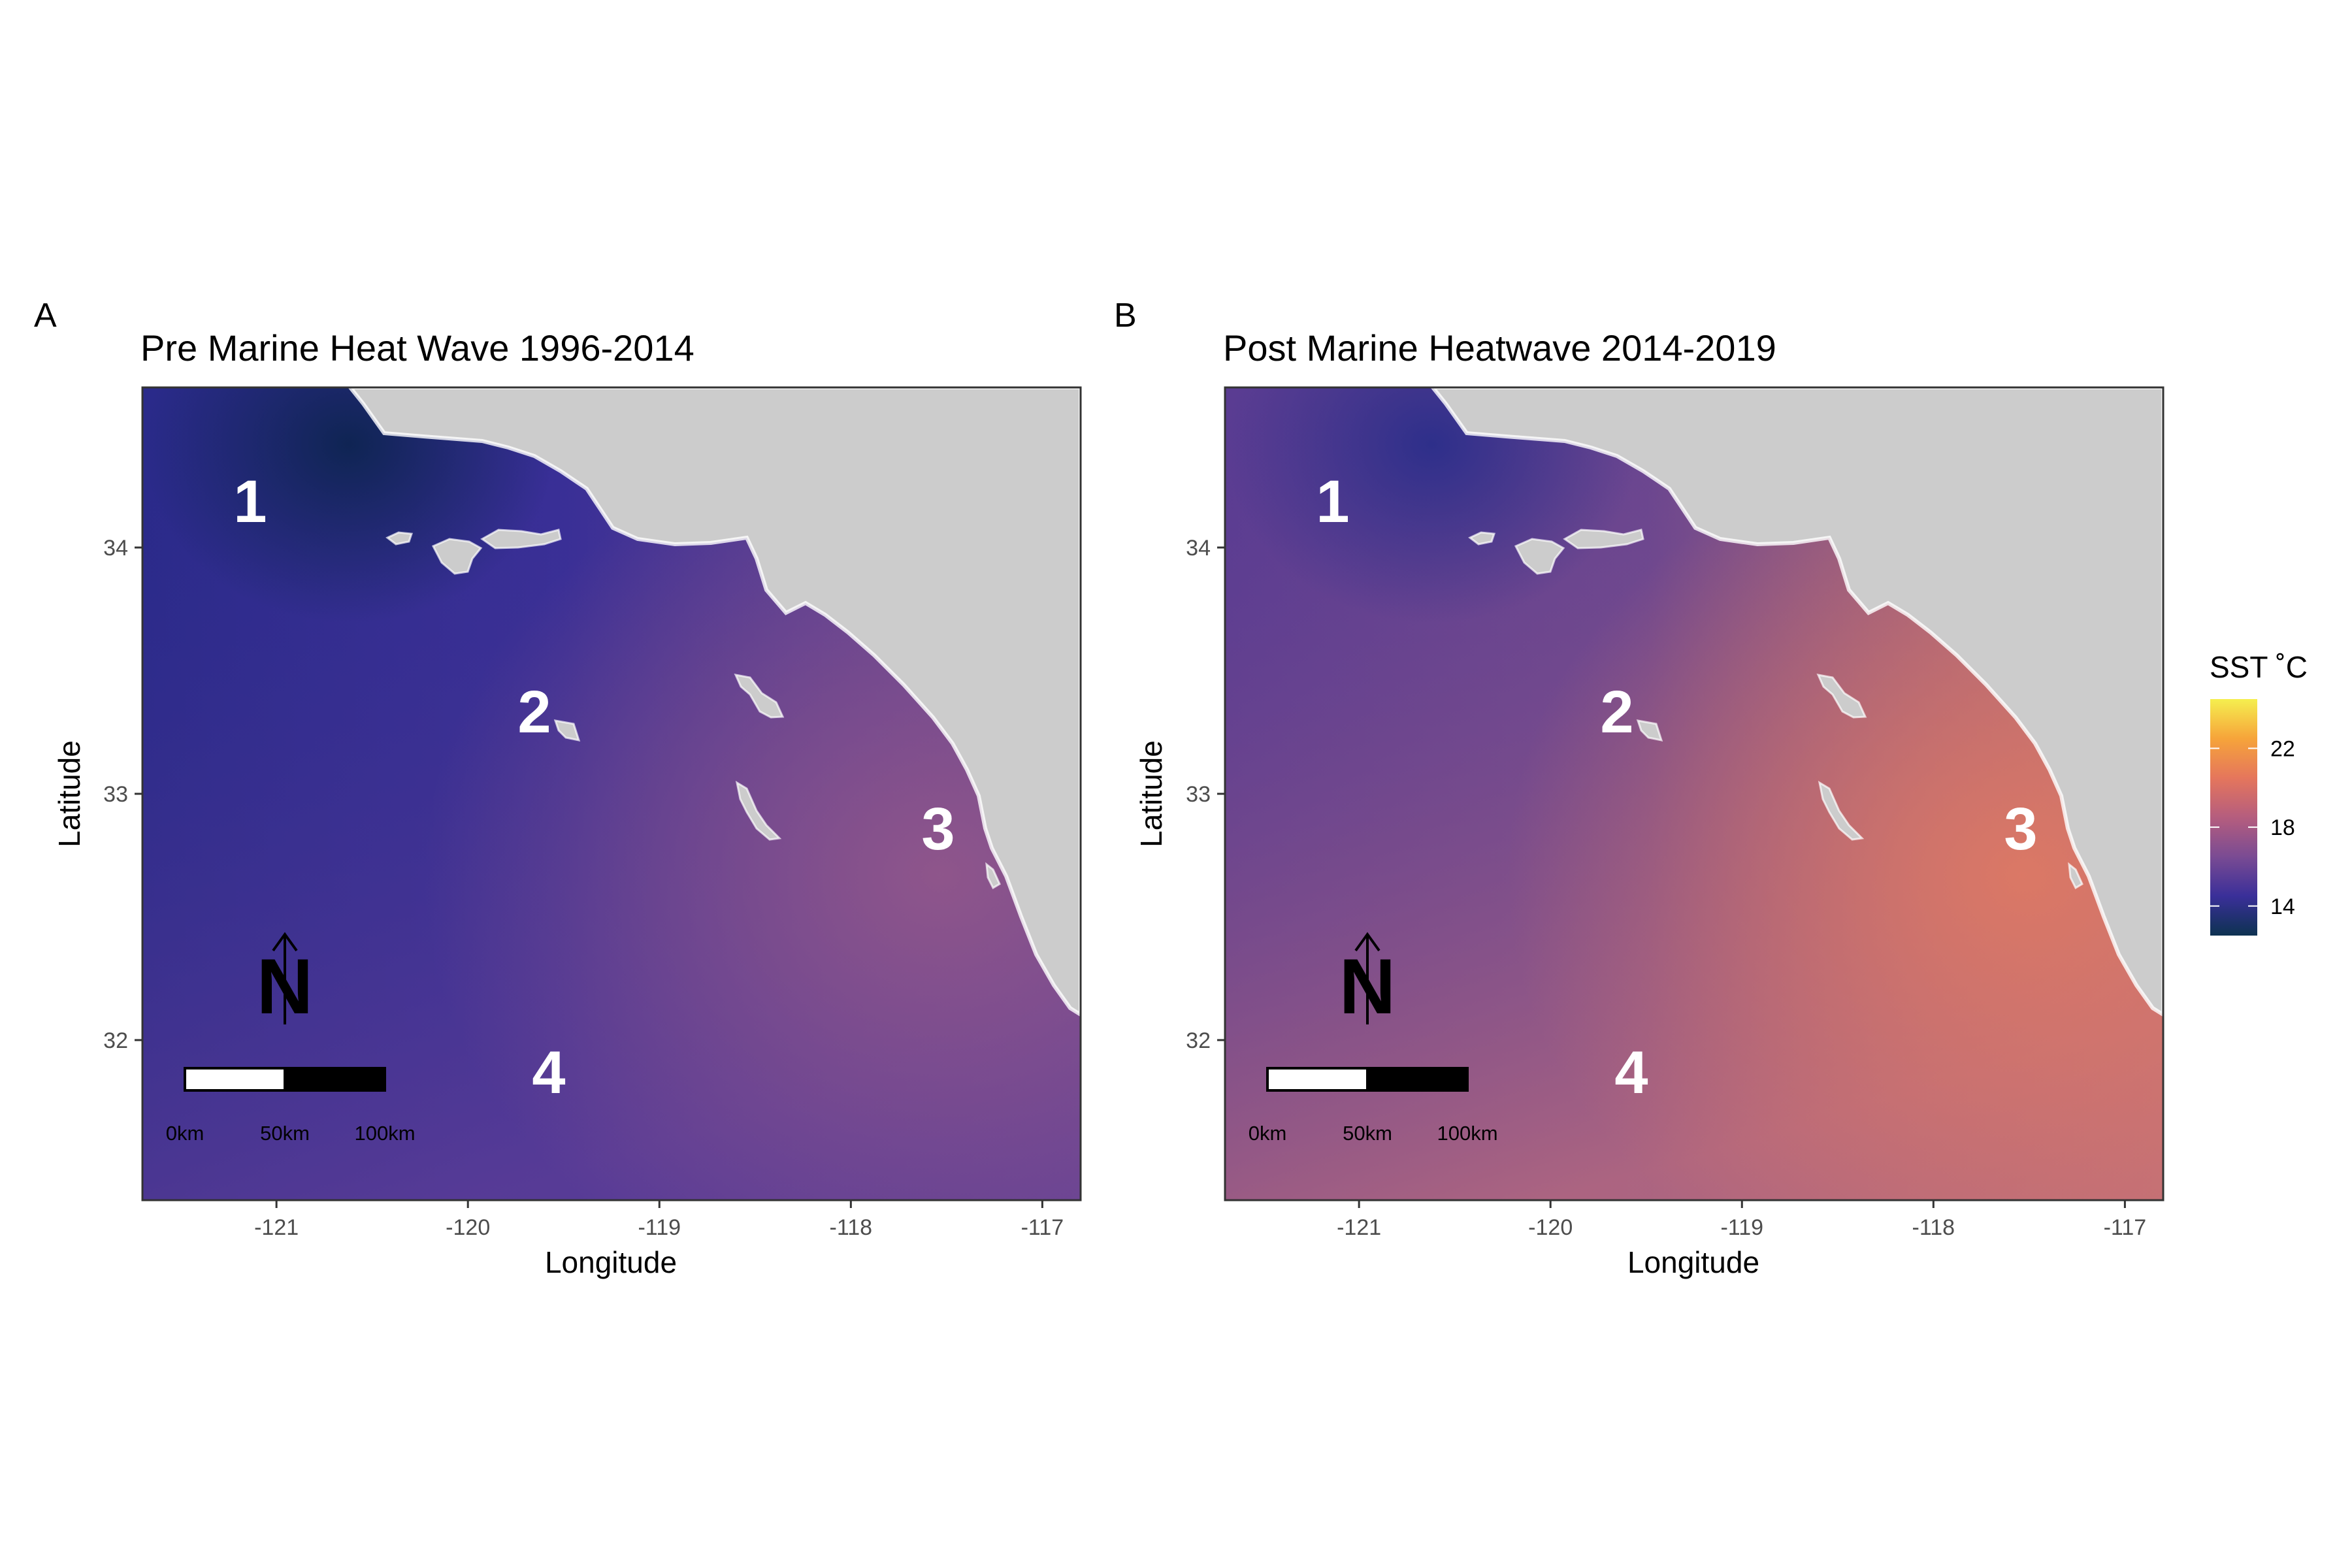  Describe the element at coordinates (2259, 793) in the screenshot. I see `colorbar-legend: SST ˚C 14 18 22` at that location.